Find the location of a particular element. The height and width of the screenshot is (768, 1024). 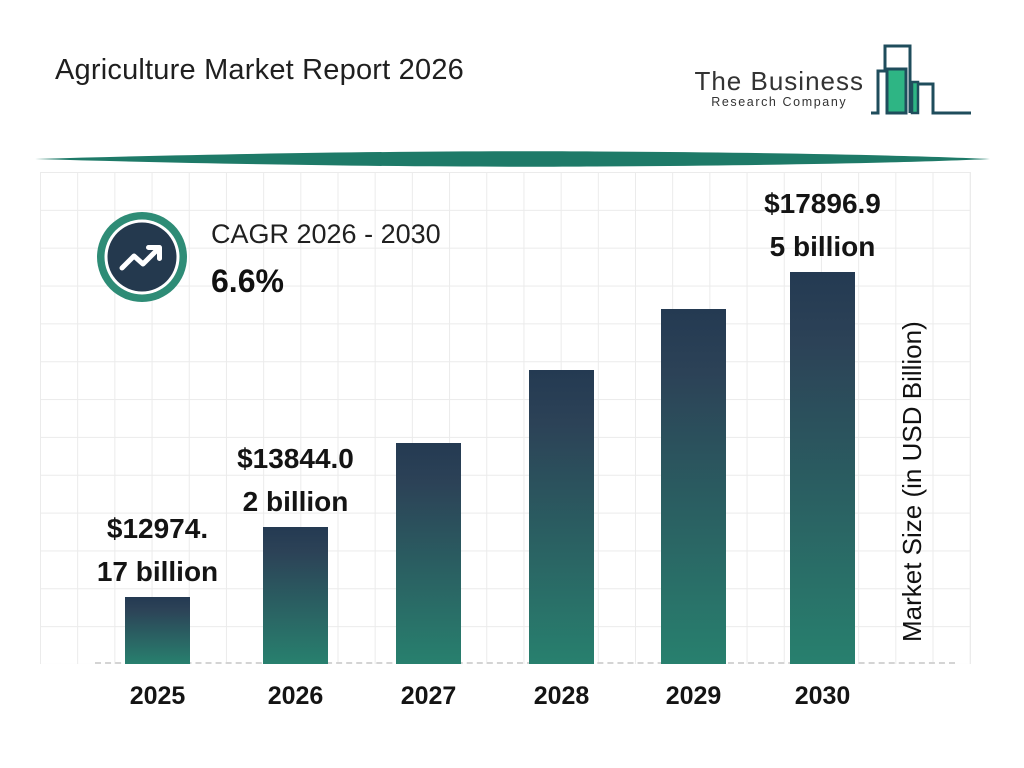

x-tick-2027: 2027 is located at coordinates (428, 696).